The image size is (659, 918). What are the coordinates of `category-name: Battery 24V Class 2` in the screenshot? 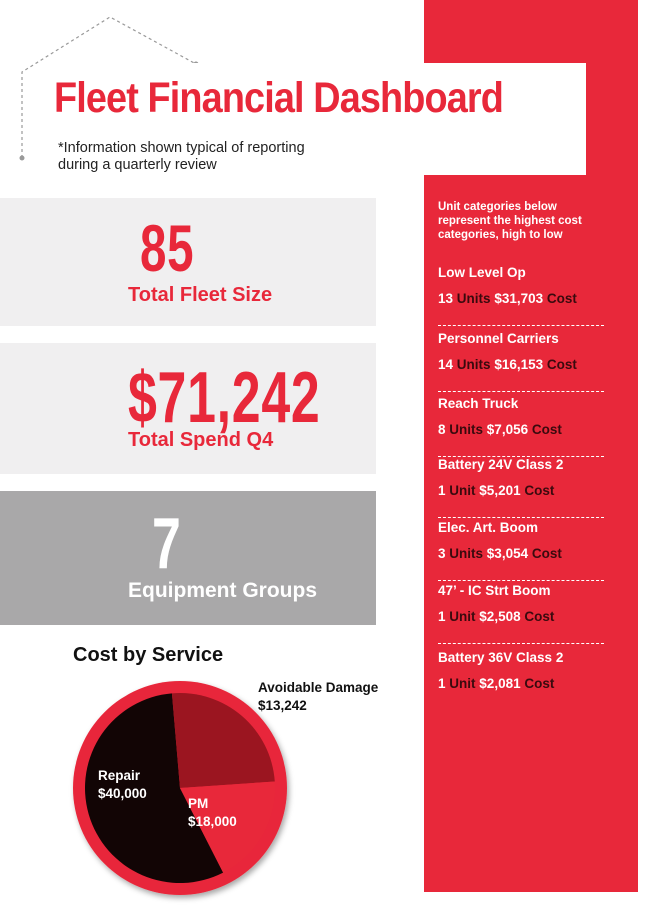 It's located at (501, 464).